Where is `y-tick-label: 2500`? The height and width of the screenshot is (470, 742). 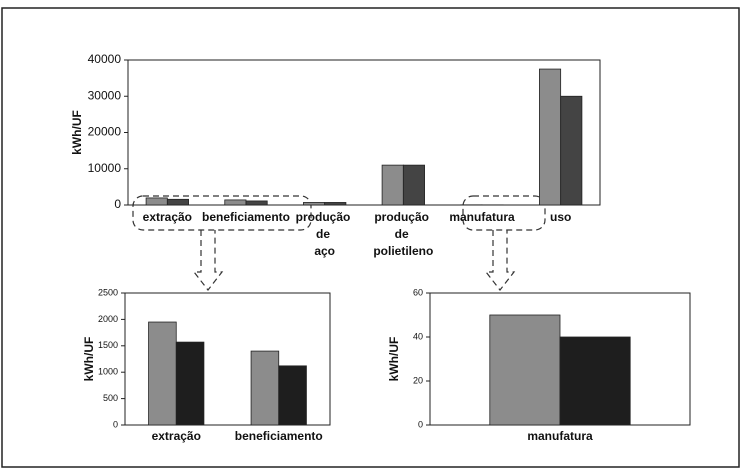
y-tick-label: 2500 is located at coordinates (108, 292).